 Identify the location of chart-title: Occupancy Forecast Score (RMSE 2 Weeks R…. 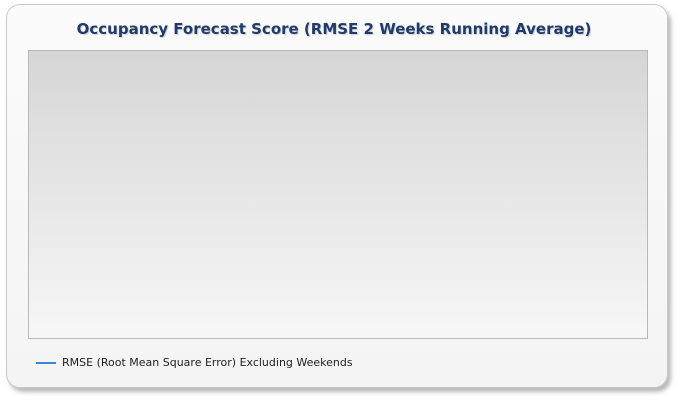
(334, 29).